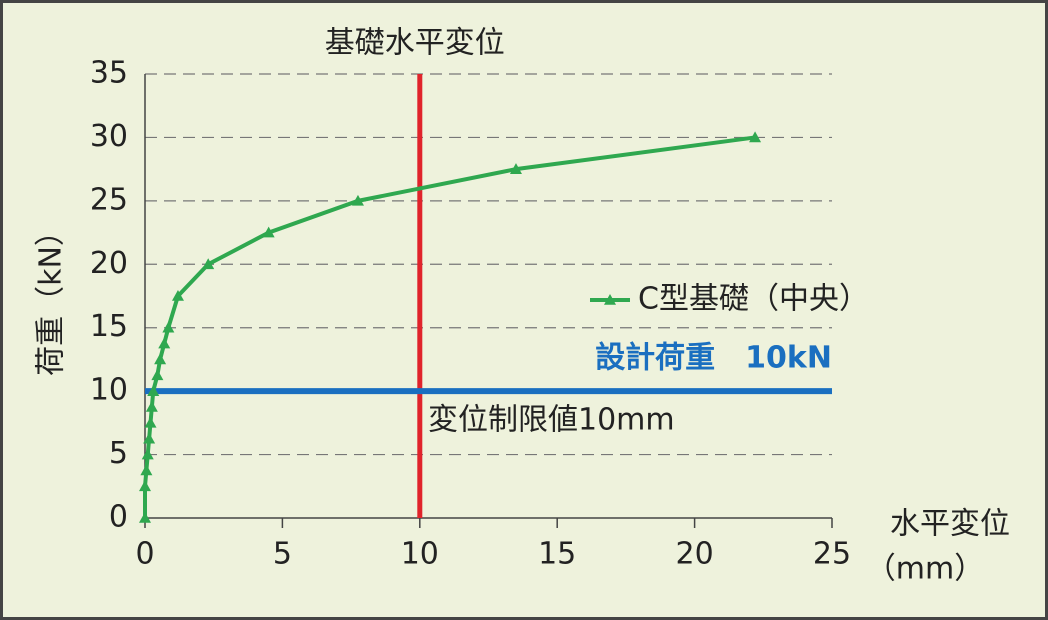 The width and height of the screenshot is (1048, 620). Describe the element at coordinates (832, 554) in the screenshot. I see `x-tick-label: 25` at that location.